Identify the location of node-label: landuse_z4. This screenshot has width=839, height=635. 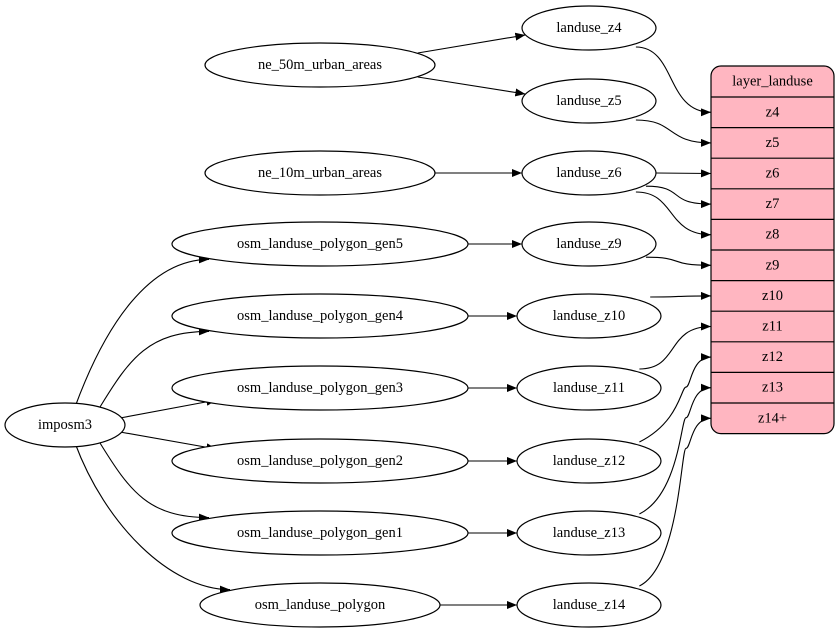
(589, 28).